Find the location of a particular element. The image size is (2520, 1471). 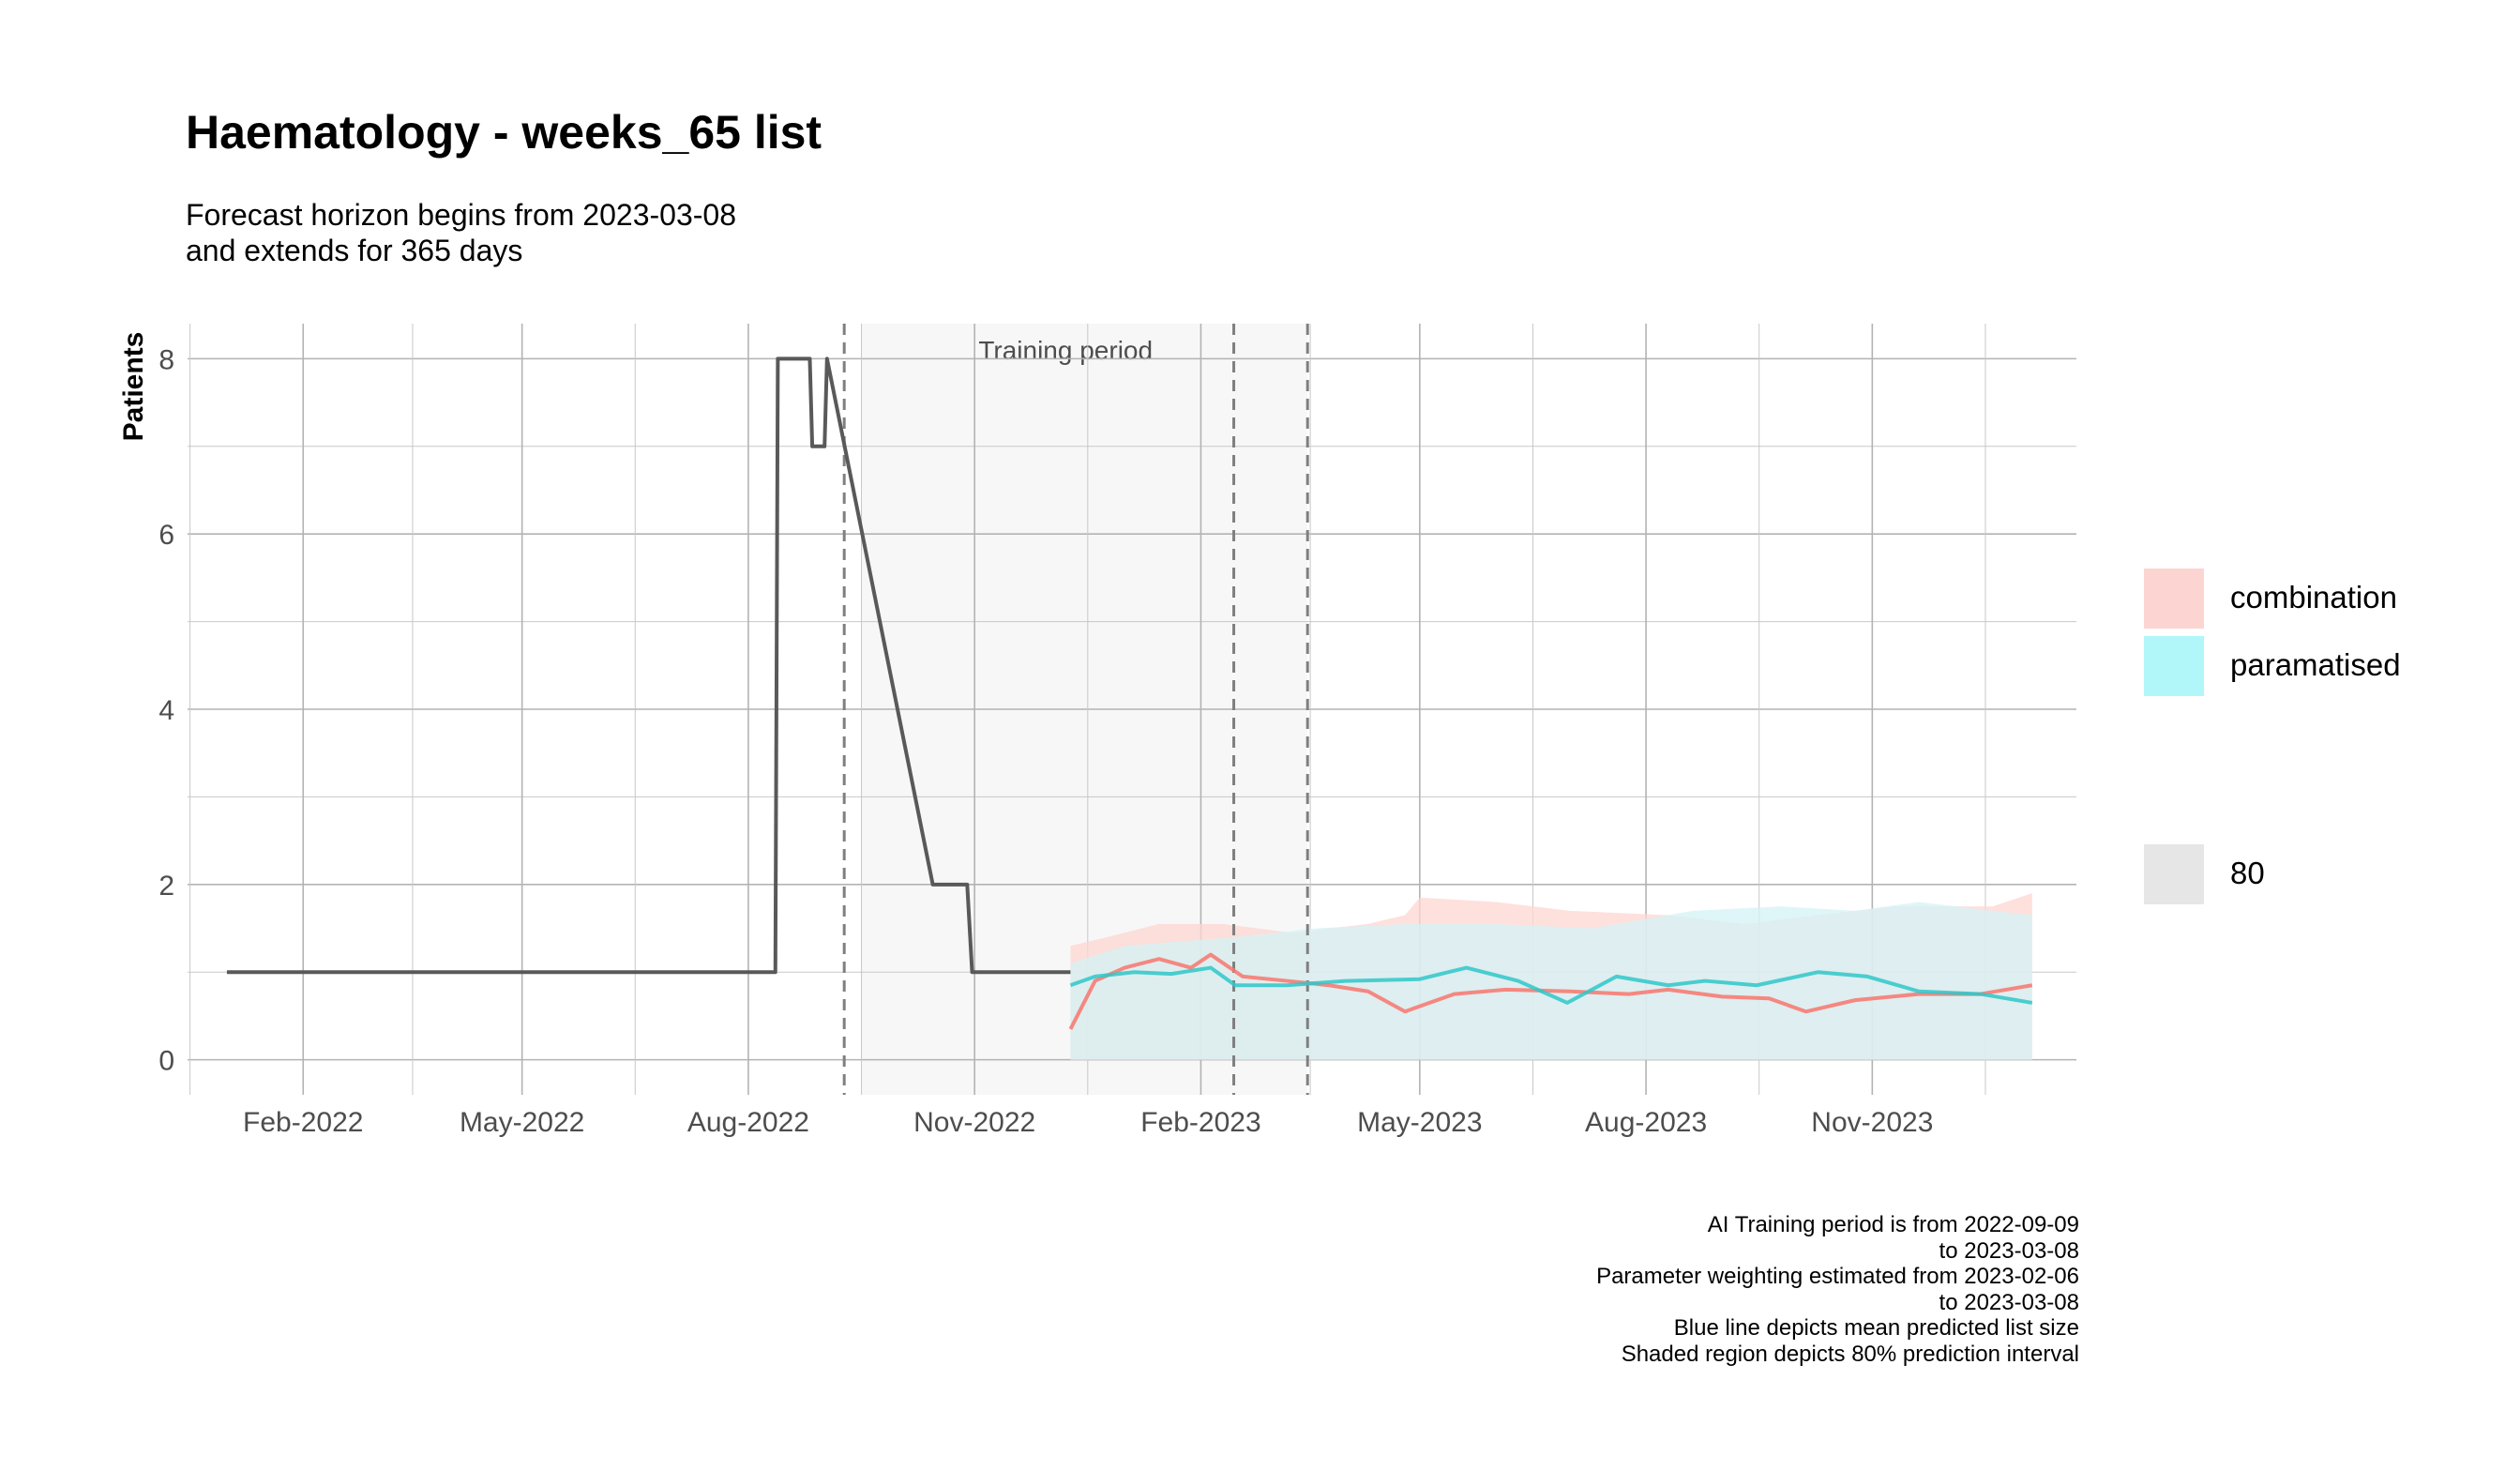

x-tick-label: Feb-2022 is located at coordinates (303, 1122).